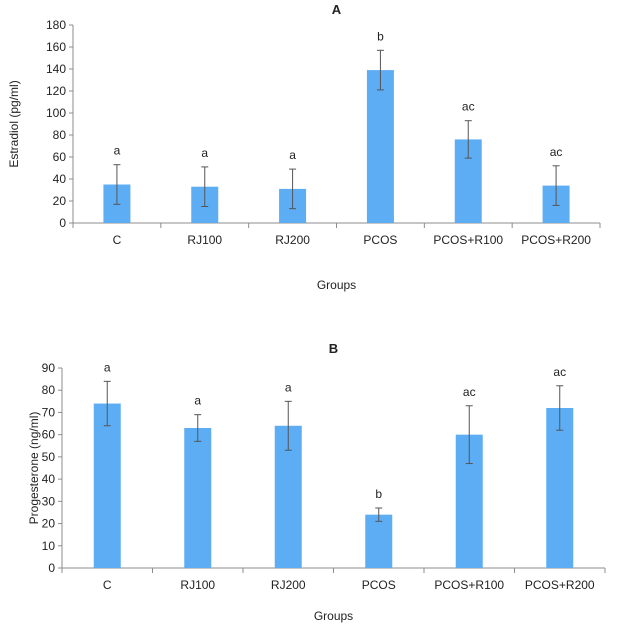 This screenshot has width=624, height=627. I want to click on y-axis-label: Progesterone (ng/ml), so click(34, 468).